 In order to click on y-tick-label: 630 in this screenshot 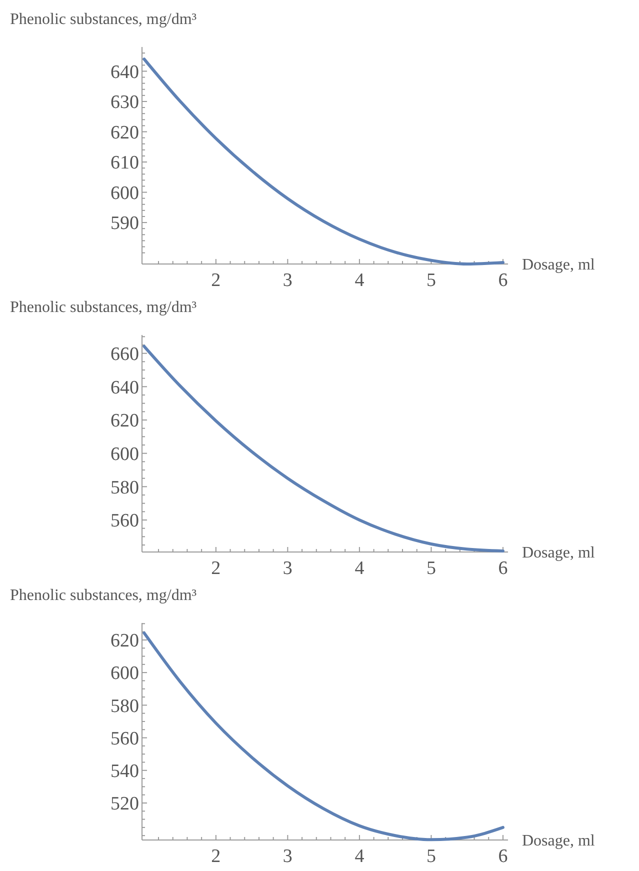, I will do `click(124, 103)`.